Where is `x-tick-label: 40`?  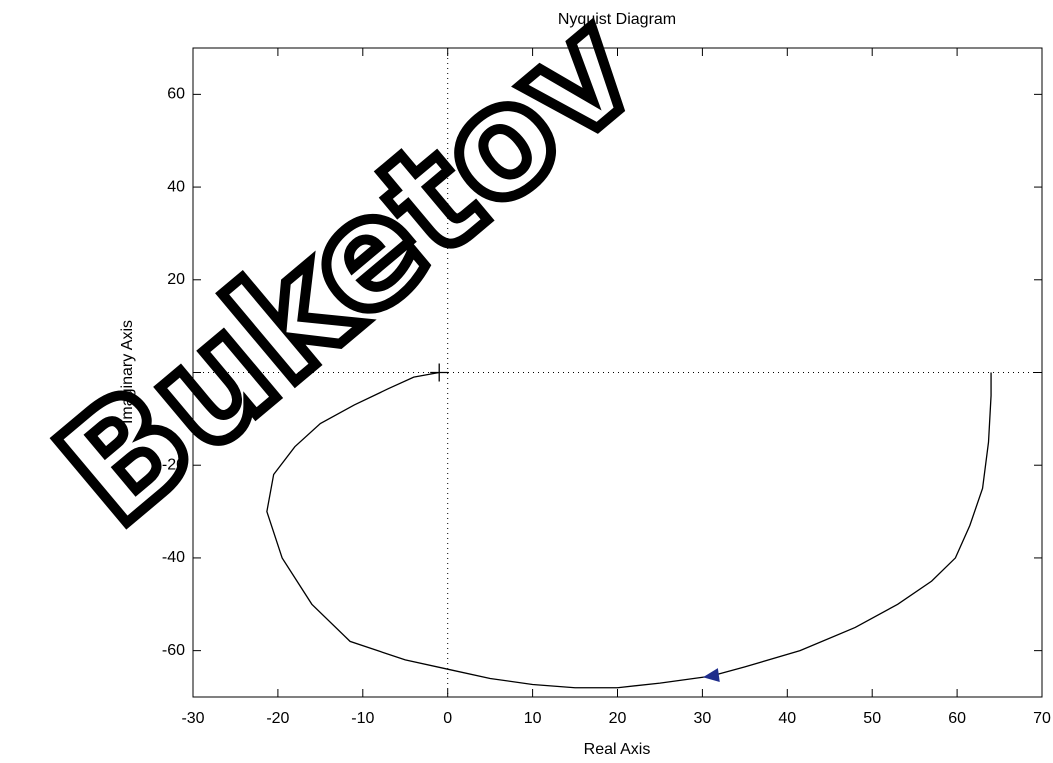 x-tick-label: 40 is located at coordinates (787, 718).